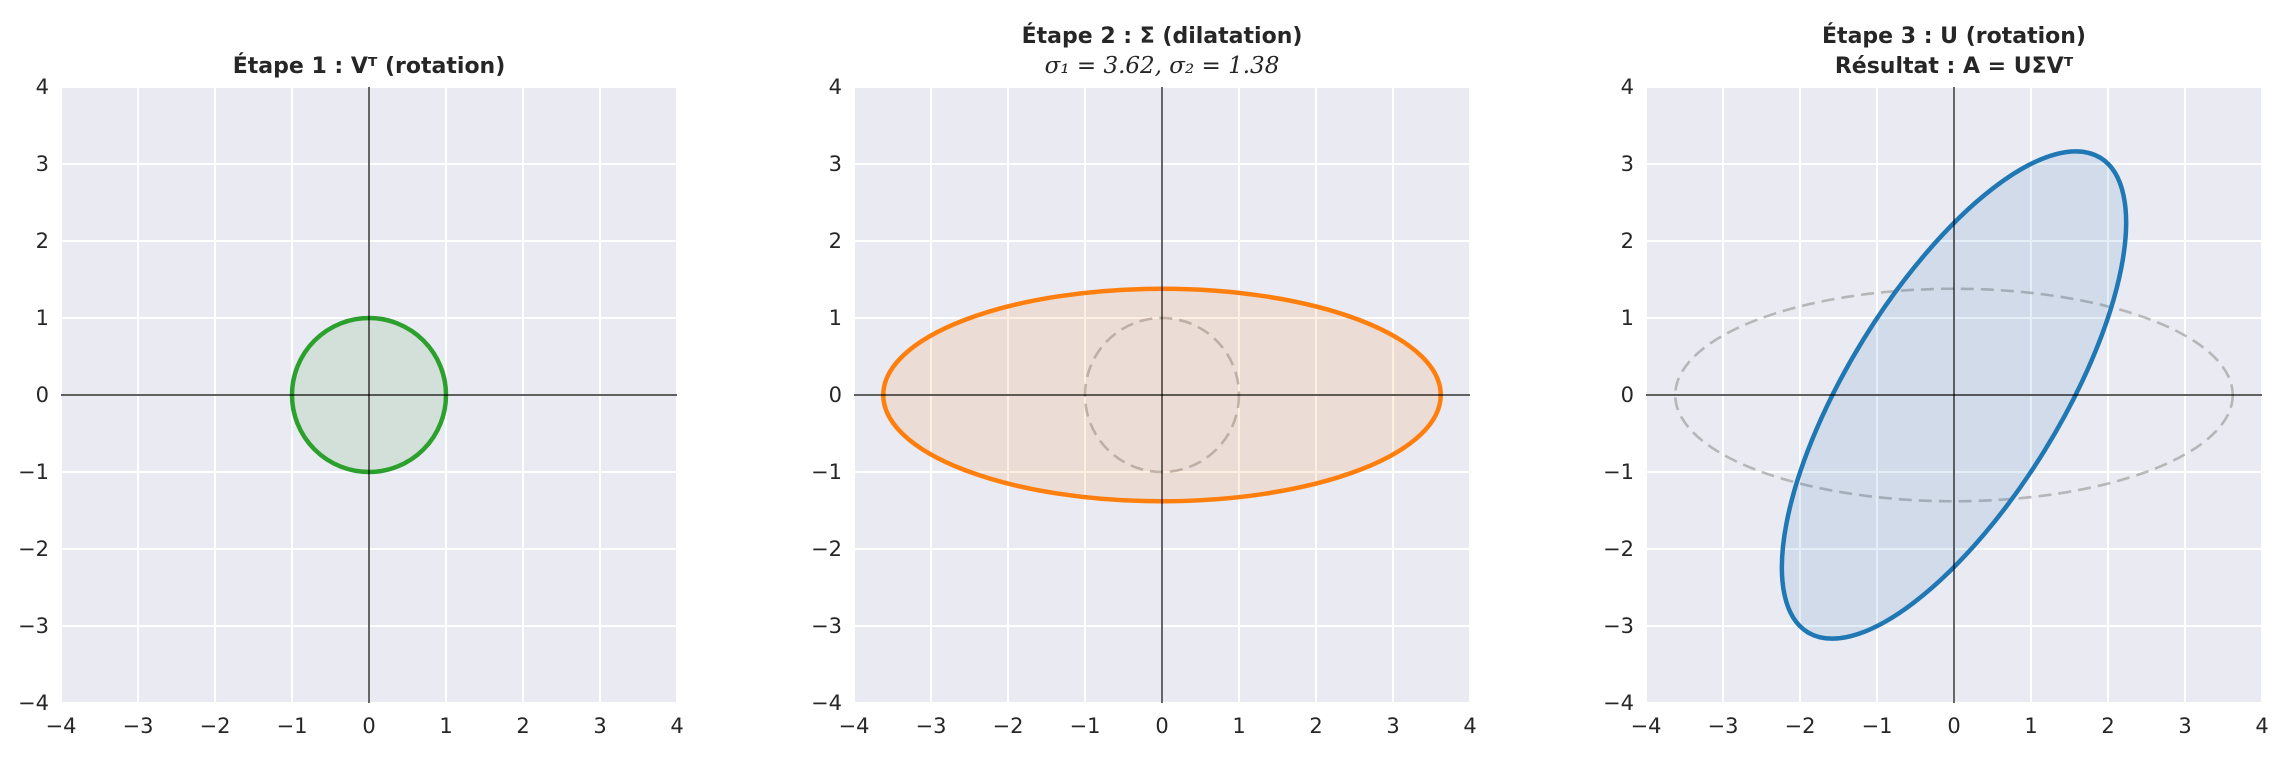 The width and height of the screenshot is (2286, 760). Describe the element at coordinates (1162, 66) in the screenshot. I see `chart-subtitle: σ₁ = 3.62, σ₂ = 1.38` at that location.